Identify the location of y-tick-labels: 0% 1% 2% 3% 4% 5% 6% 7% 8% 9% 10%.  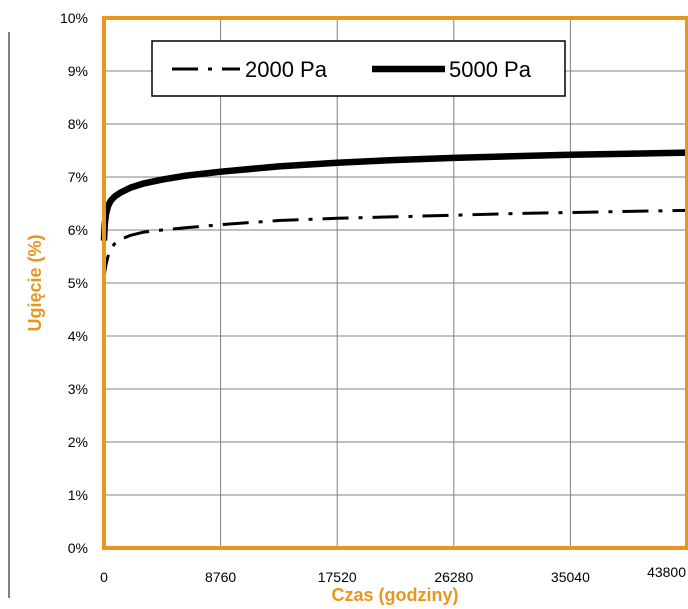
(74, 283).